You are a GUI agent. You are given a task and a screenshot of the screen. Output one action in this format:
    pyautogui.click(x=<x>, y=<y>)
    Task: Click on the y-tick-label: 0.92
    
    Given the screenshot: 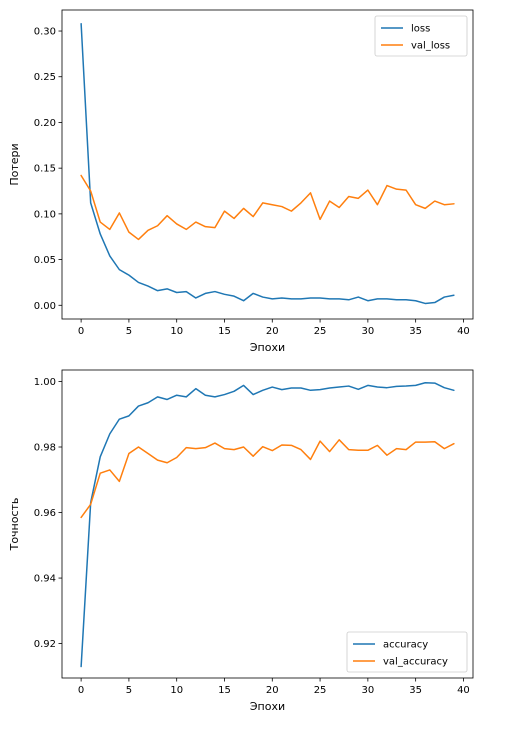 What is the action you would take?
    pyautogui.click(x=45, y=644)
    